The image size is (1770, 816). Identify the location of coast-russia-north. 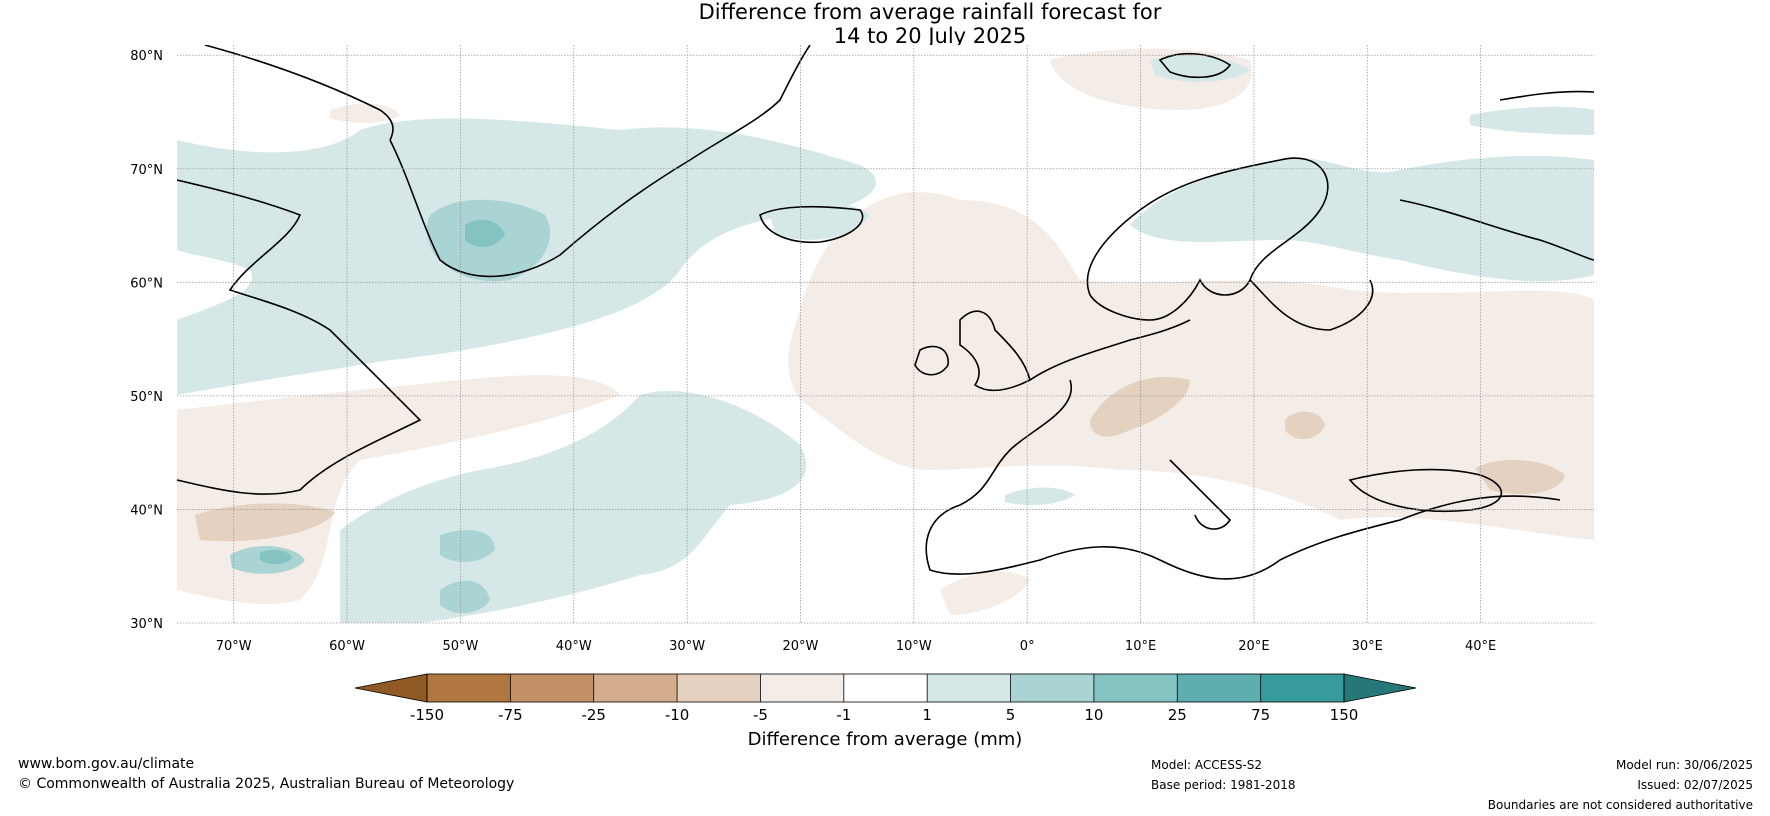
(1496, 230).